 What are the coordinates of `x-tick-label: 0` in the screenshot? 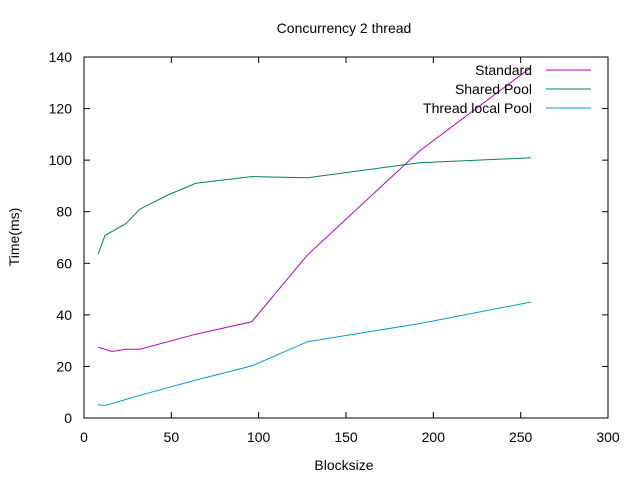 It's located at (84, 437).